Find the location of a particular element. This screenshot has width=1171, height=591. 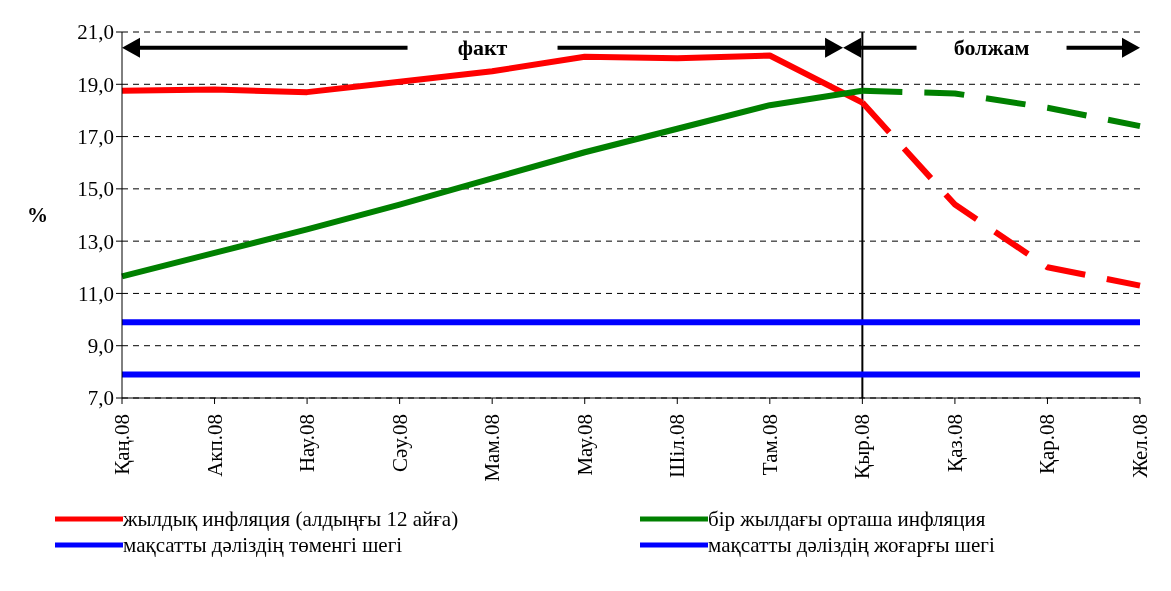

y-axis-title: % is located at coordinates (37, 215).